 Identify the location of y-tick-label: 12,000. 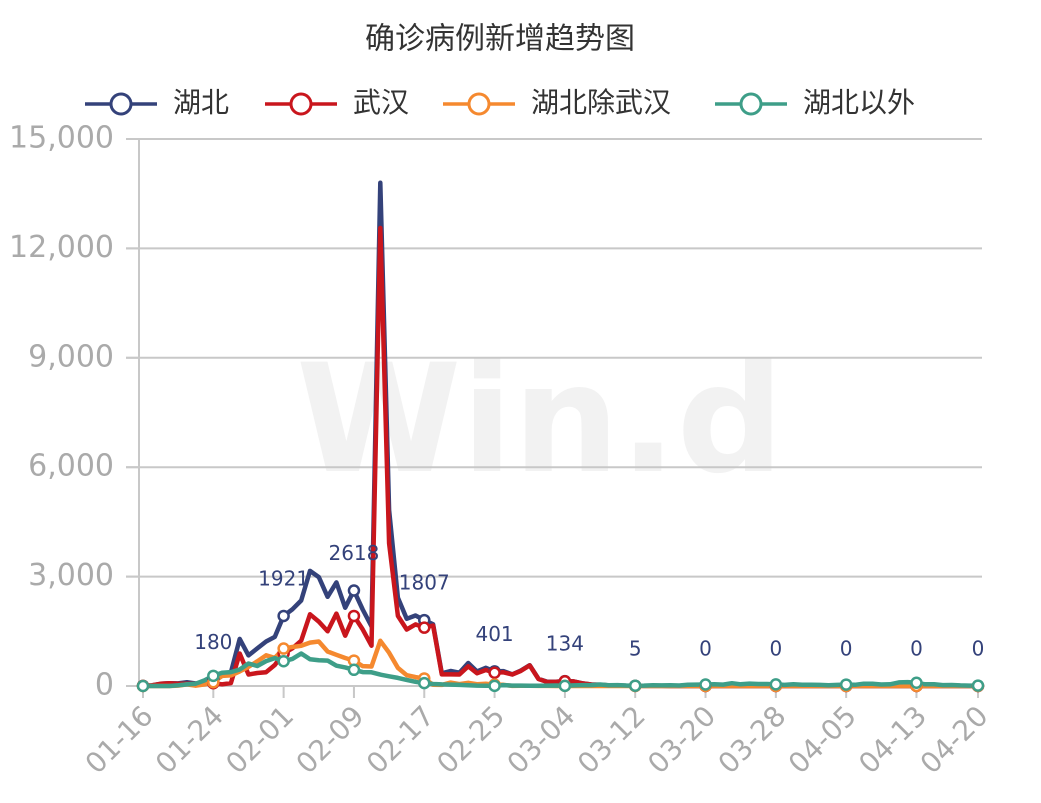
(61, 247).